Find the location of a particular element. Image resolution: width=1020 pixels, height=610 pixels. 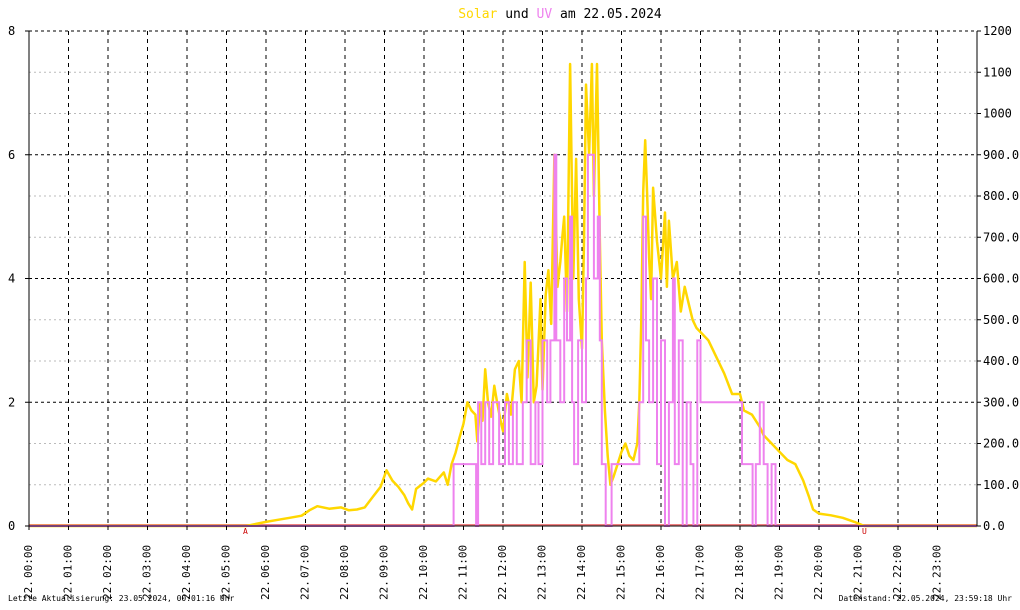

right-tick-label: 100.0 is located at coordinates (1001, 485).